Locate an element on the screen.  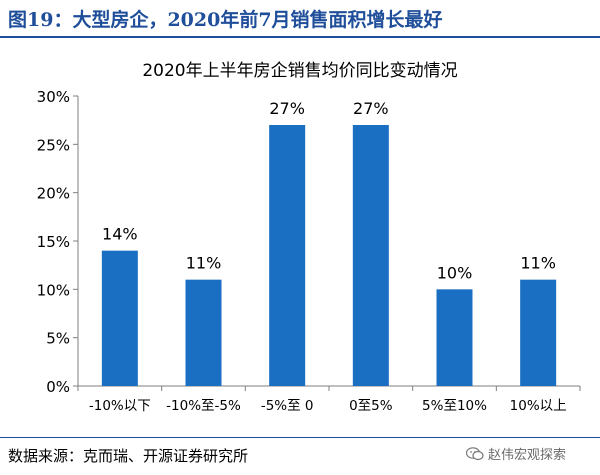
x-tick-label: 5%至10% is located at coordinates (454, 406).